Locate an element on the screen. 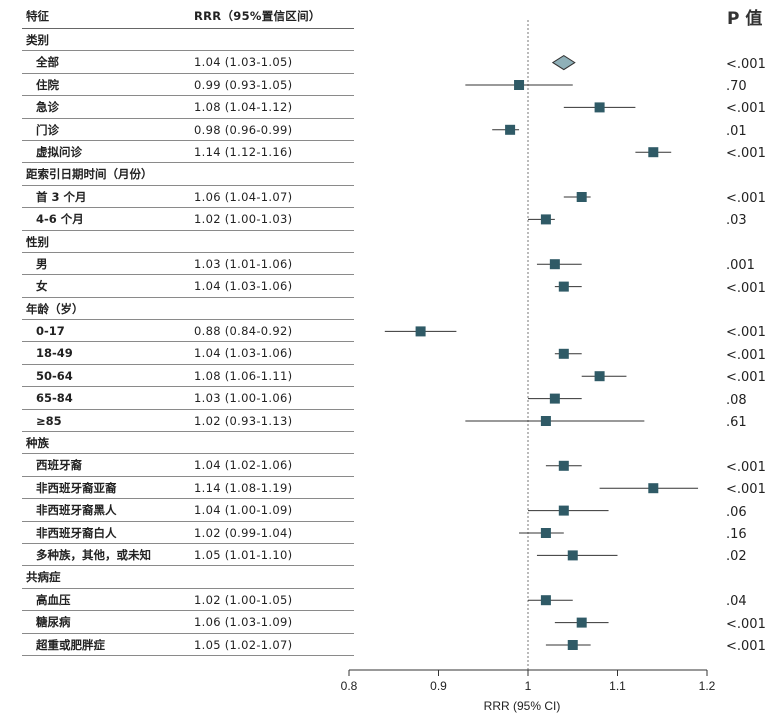 This screenshot has width=779, height=719. row-label: 西班牙裔 is located at coordinates (59, 465).